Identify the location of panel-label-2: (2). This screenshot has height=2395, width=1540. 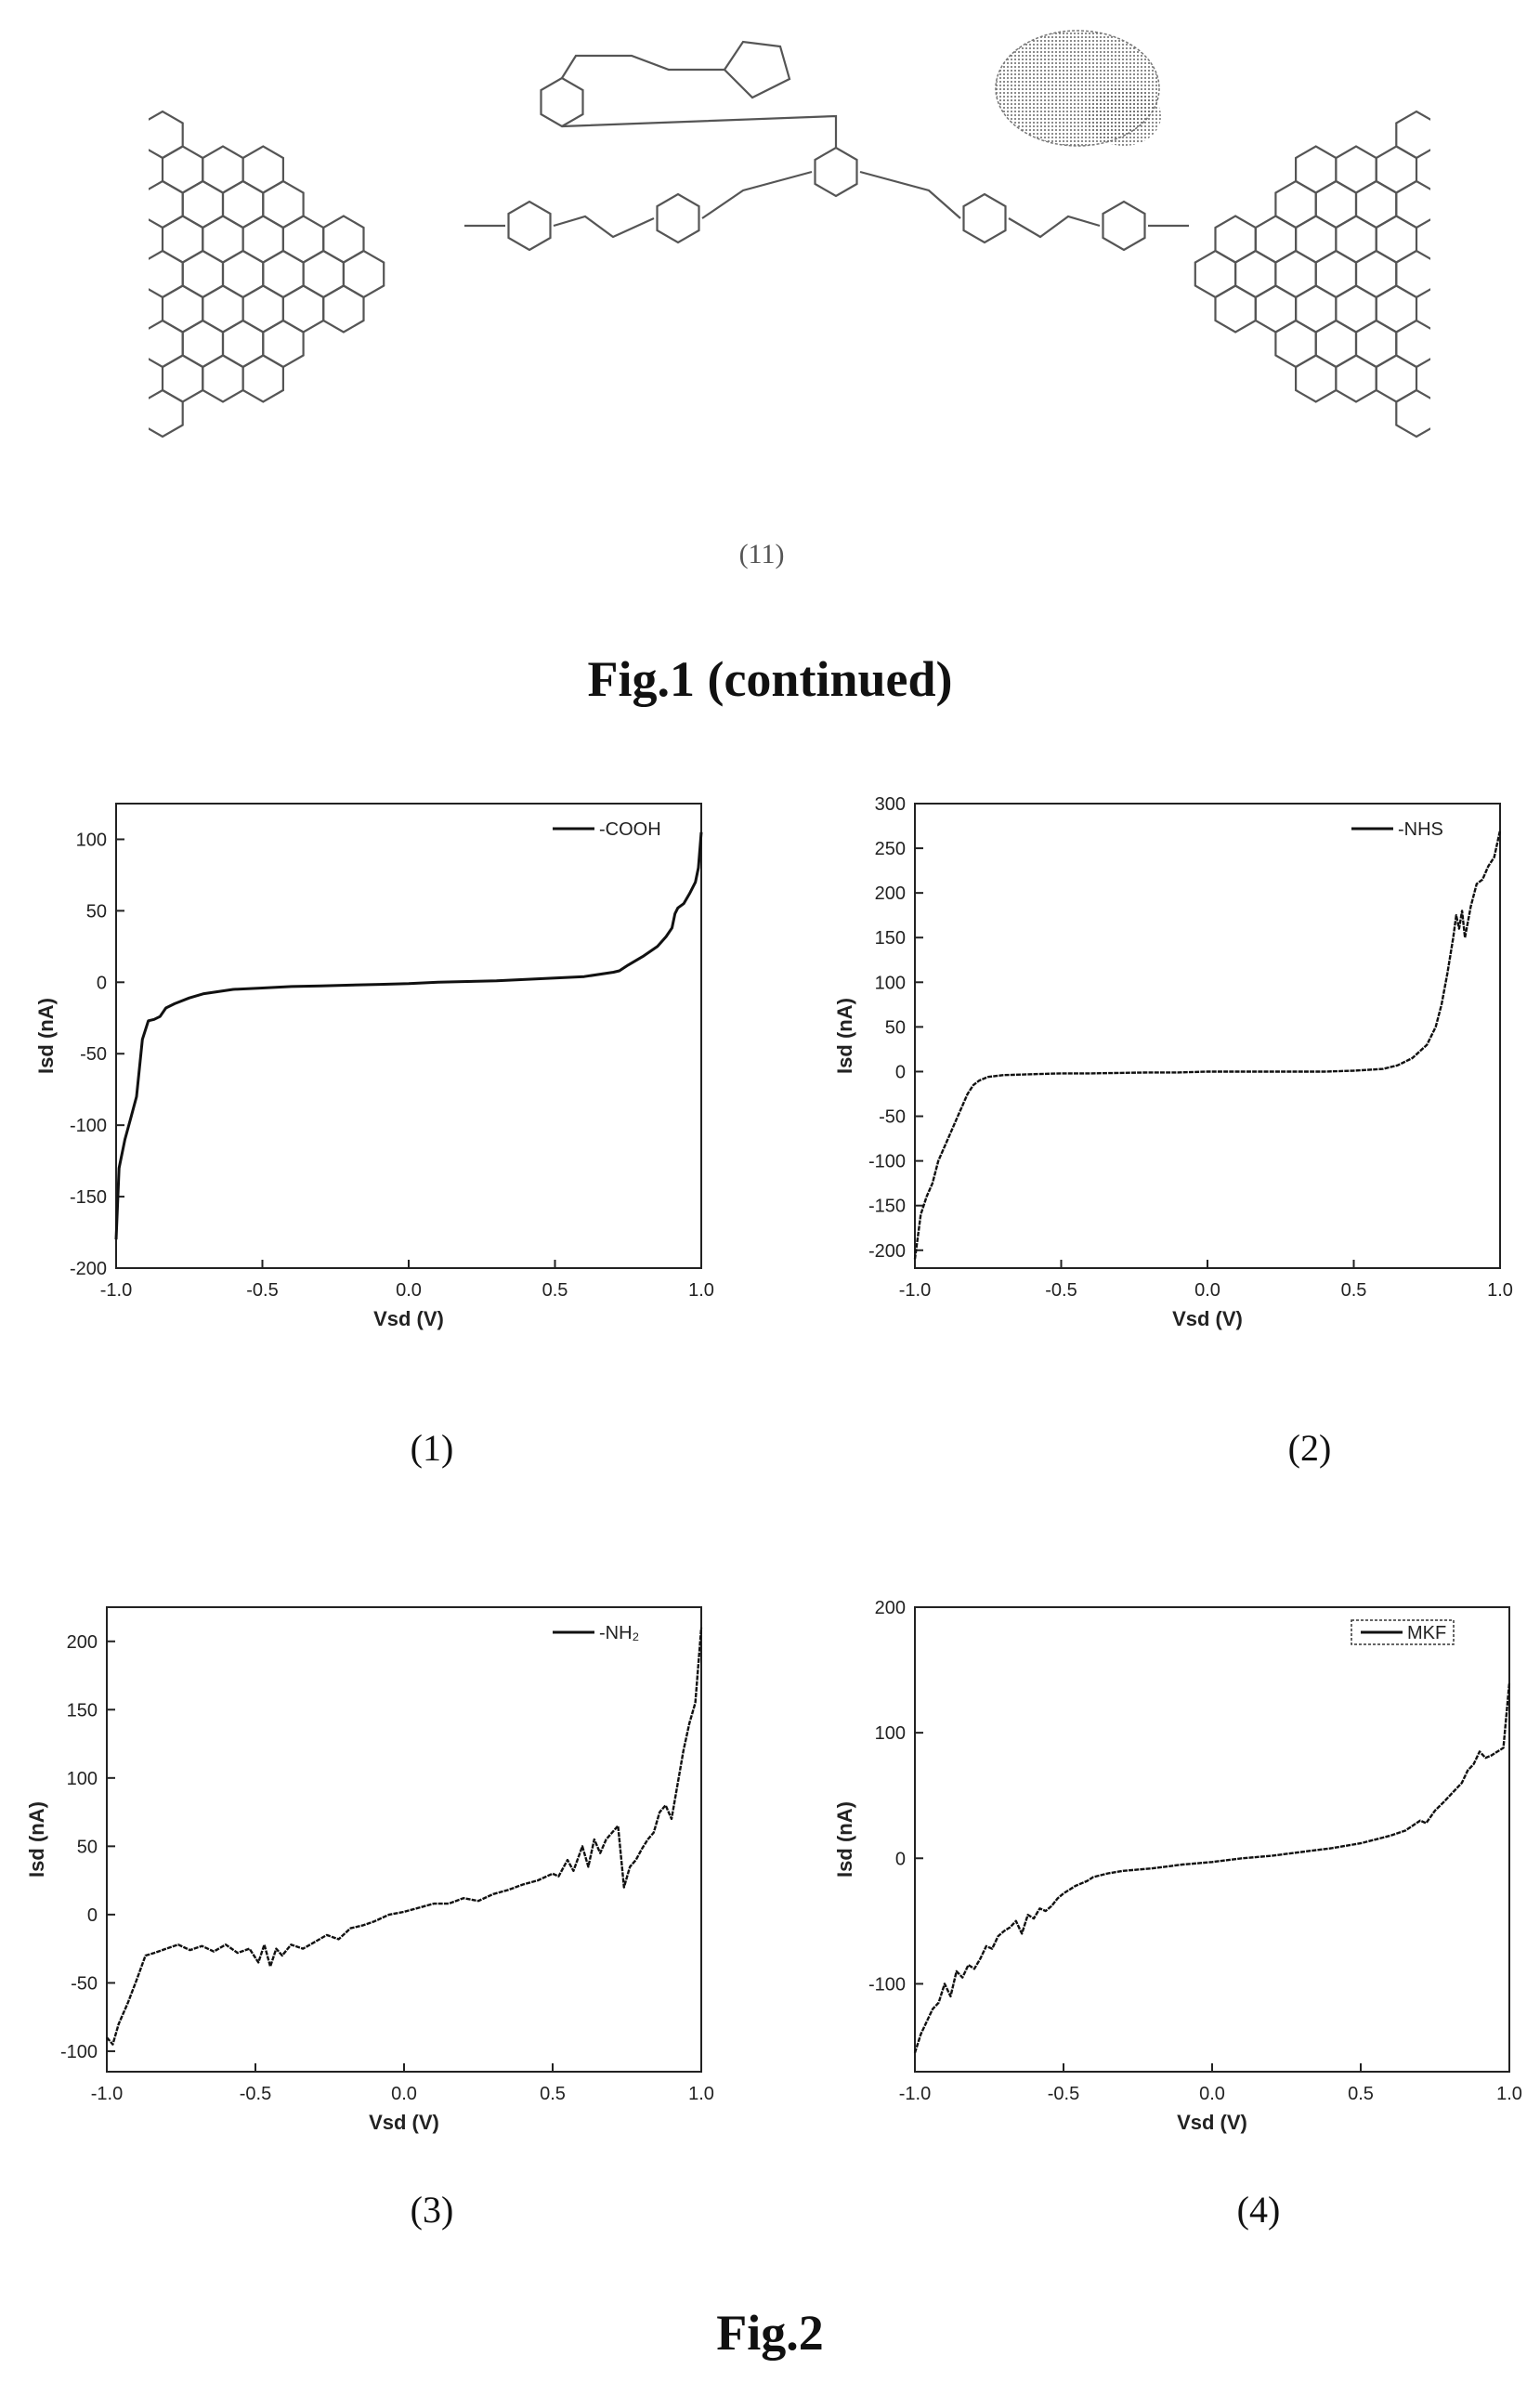
(1309, 1448).